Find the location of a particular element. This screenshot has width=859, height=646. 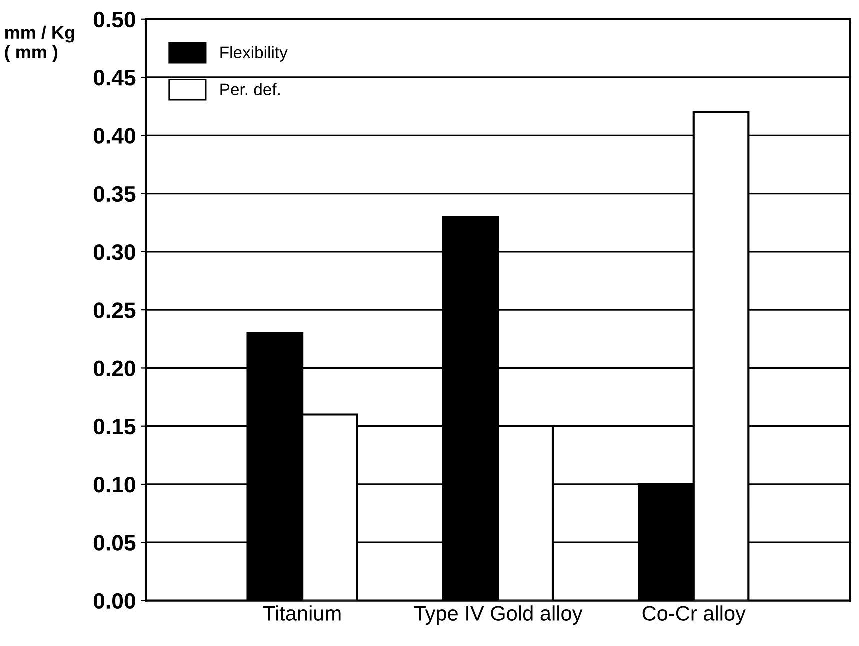

legend-label: Per. def. is located at coordinates (250, 89).